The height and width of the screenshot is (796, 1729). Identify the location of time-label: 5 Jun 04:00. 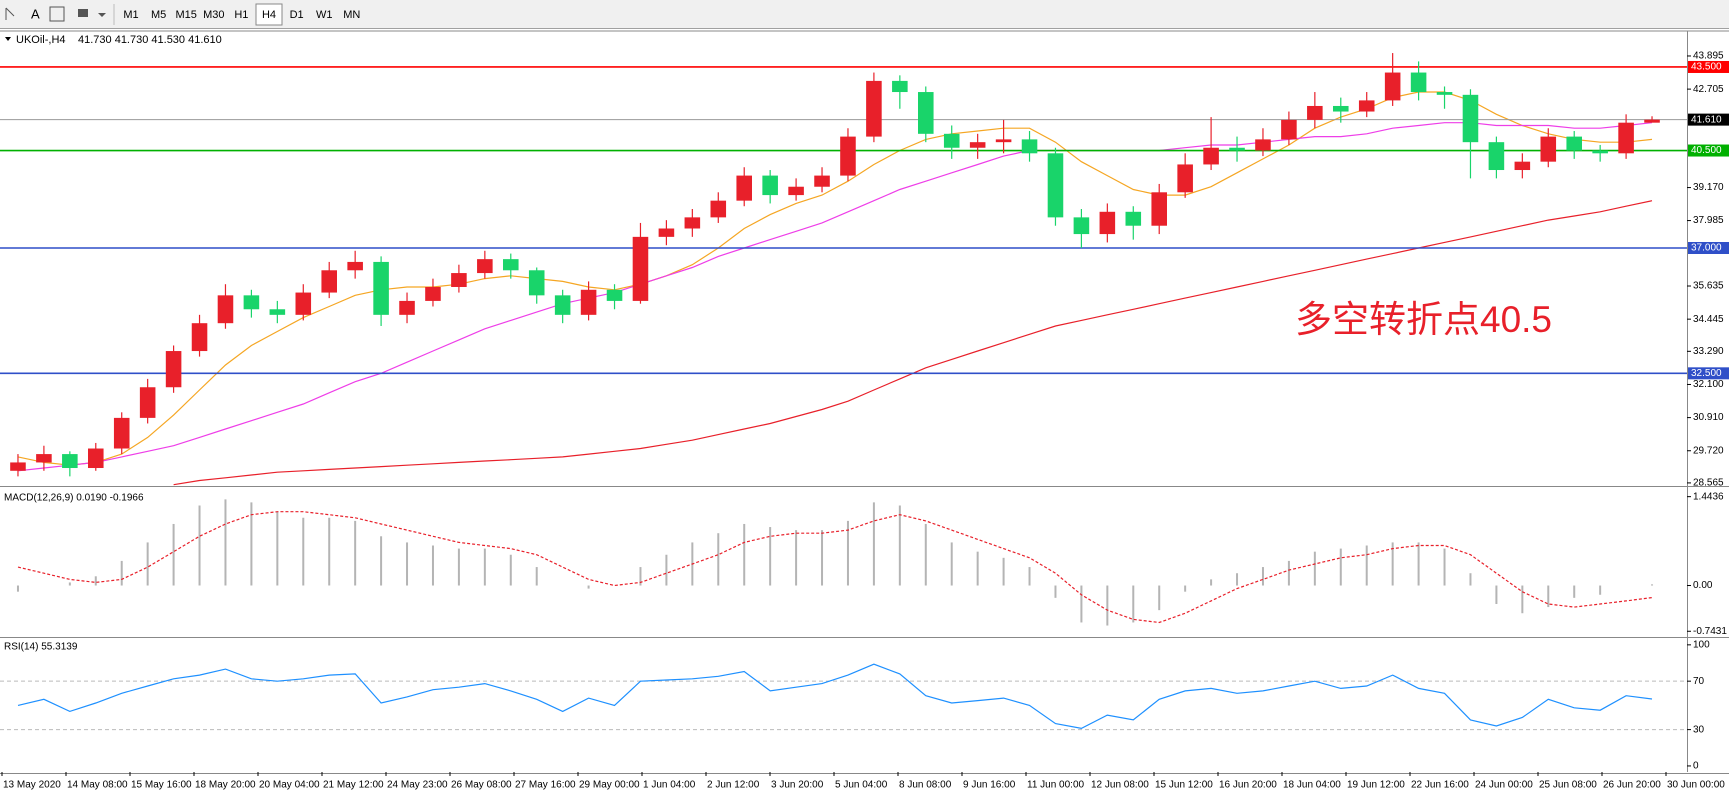
(861, 785).